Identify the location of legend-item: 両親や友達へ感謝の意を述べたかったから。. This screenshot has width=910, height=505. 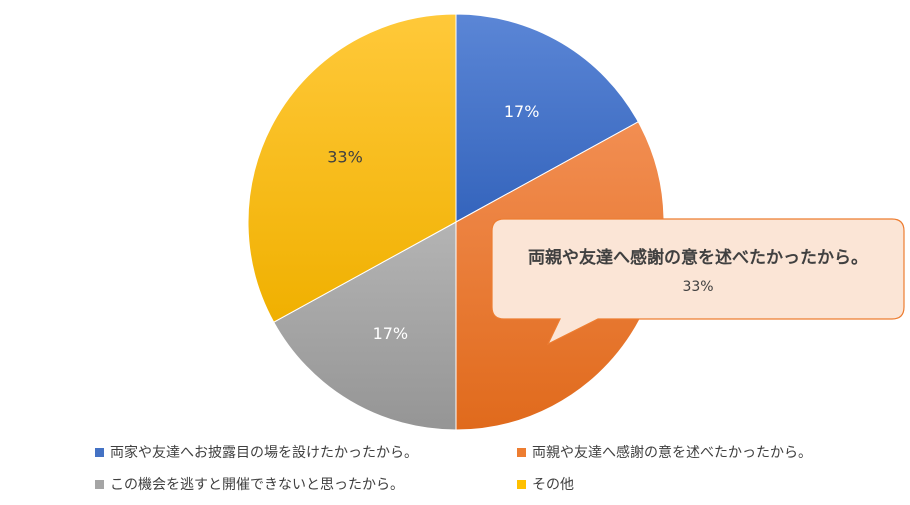
(664, 452).